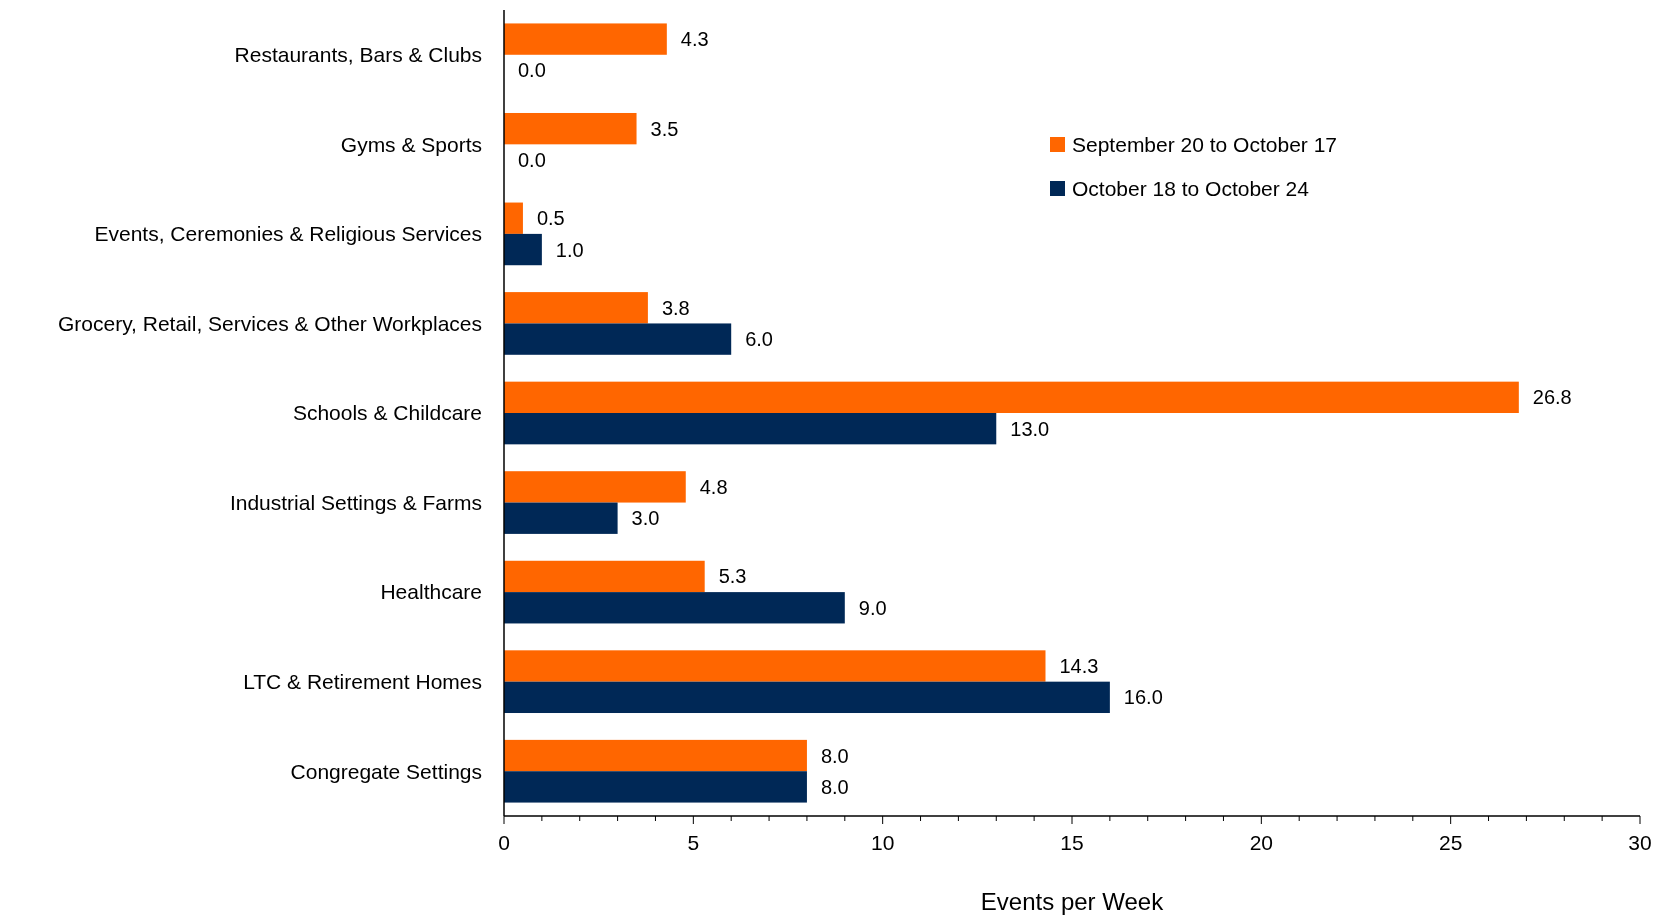 The height and width of the screenshot is (924, 1664). I want to click on y-tick-label: Healthcare, so click(431, 592).